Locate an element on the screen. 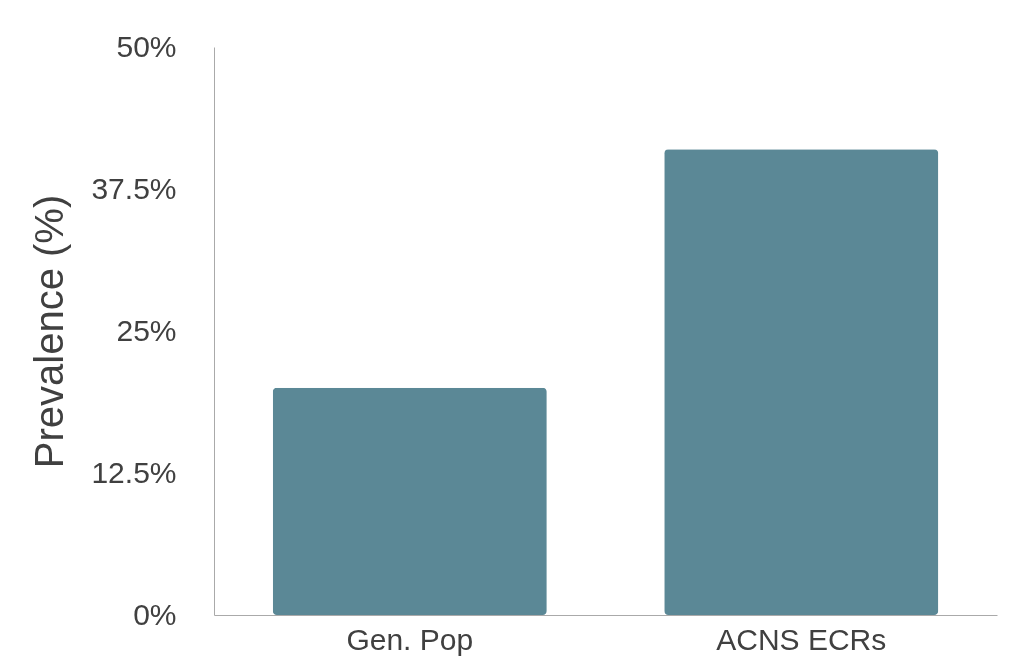  y-tick-label: 37.5% is located at coordinates (134, 188).